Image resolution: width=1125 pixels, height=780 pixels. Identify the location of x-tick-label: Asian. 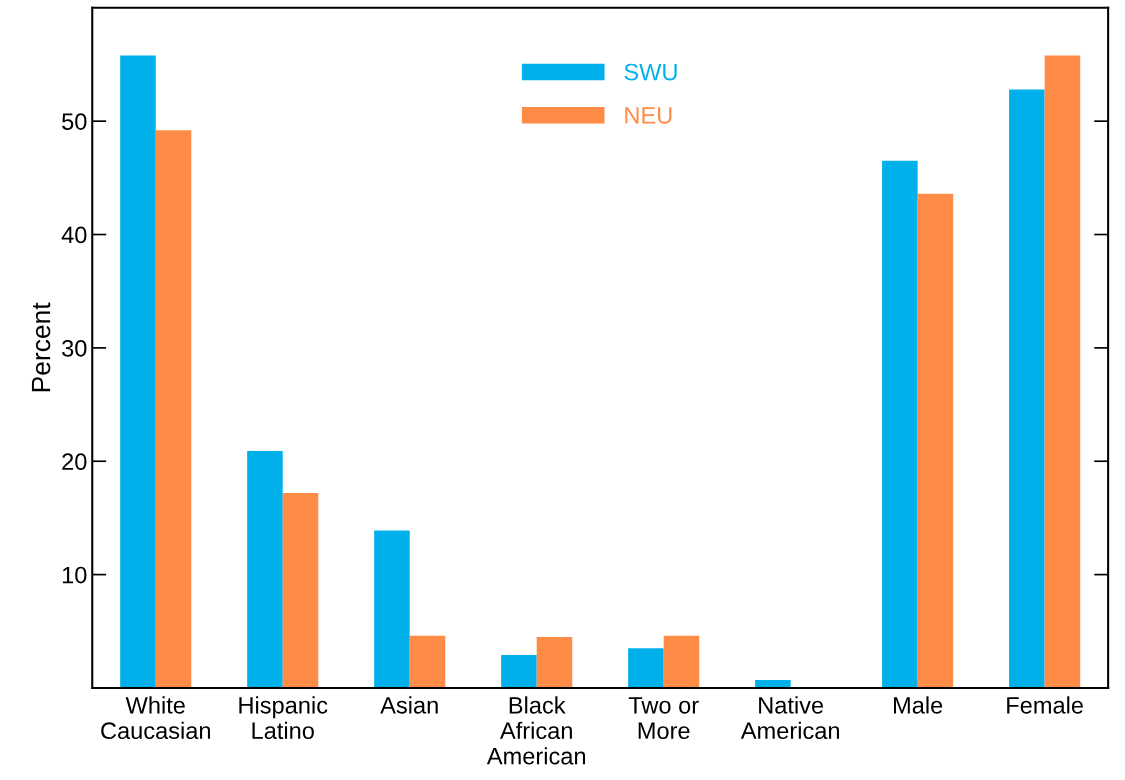
(409, 705).